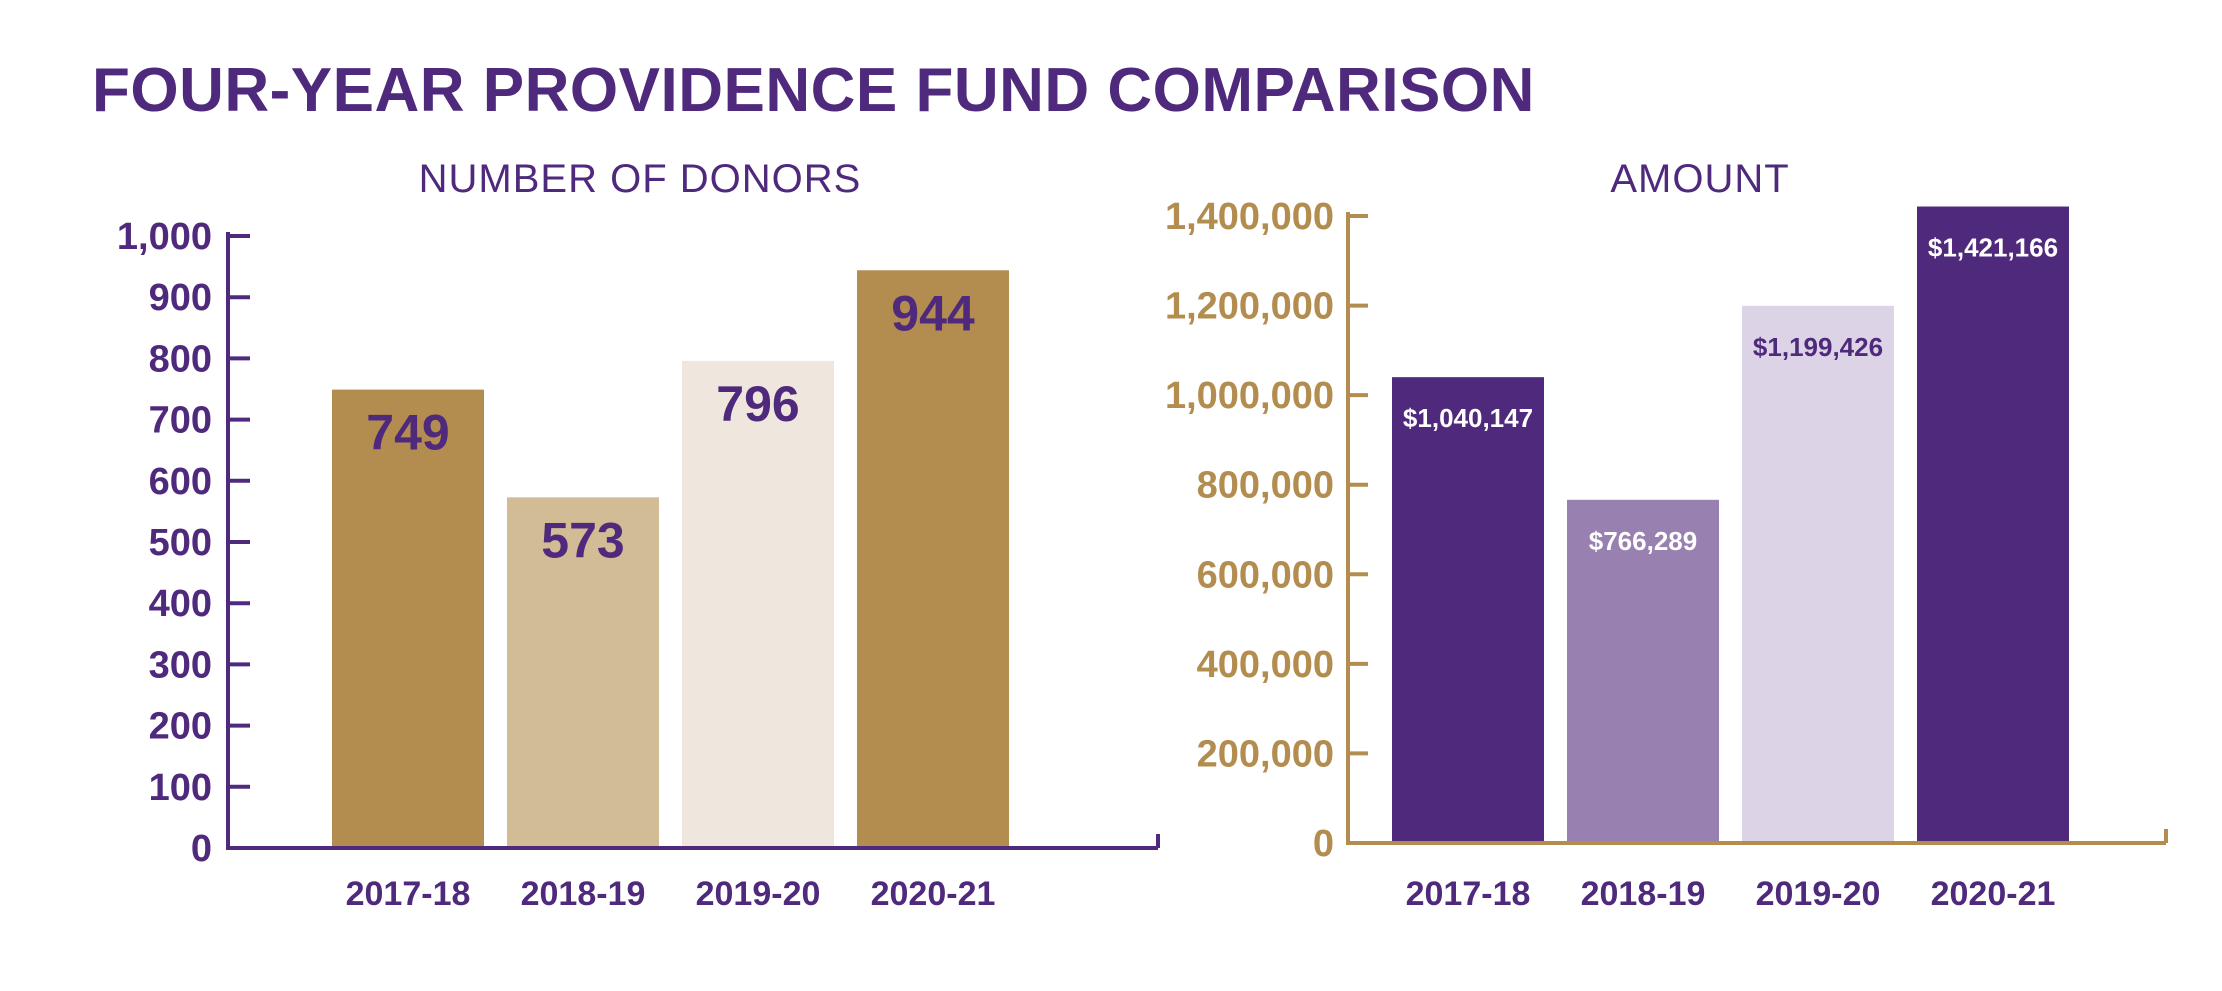 The width and height of the screenshot is (2222, 991). I want to click on amount-bar-data-label: $1,040,147, so click(1468, 418).